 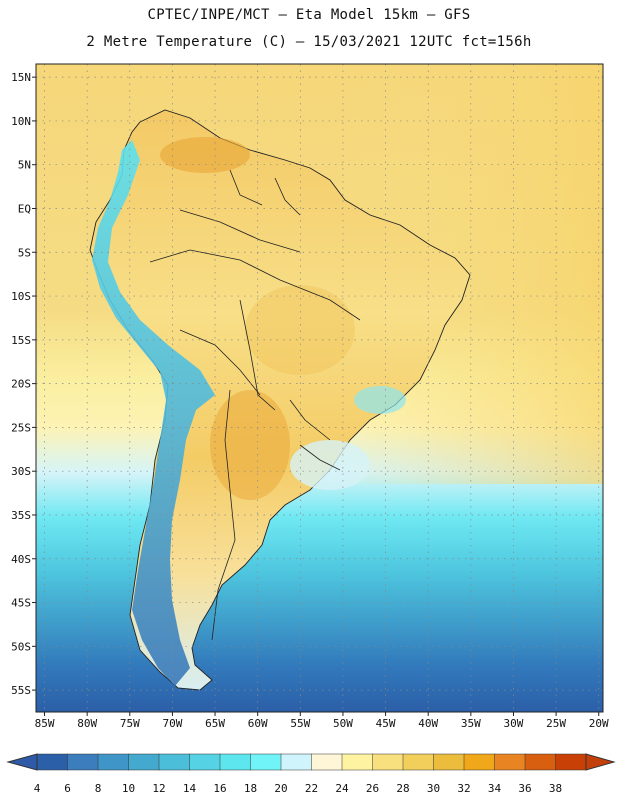 What do you see at coordinates (219, 788) in the screenshot?
I see `colorbar-label: 16` at bounding box center [219, 788].